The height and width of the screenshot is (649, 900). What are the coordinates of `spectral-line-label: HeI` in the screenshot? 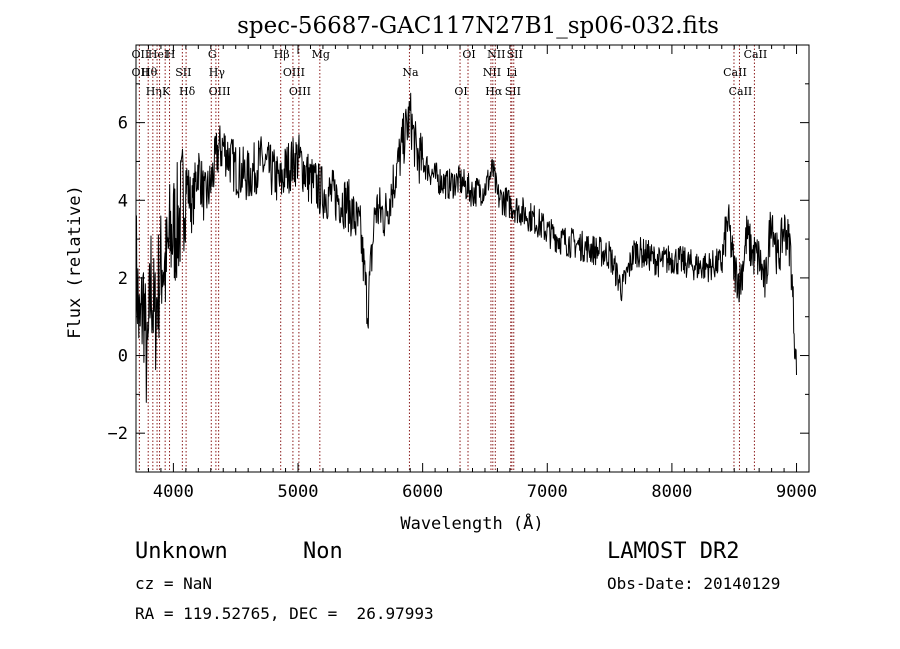 It's located at (158, 54).